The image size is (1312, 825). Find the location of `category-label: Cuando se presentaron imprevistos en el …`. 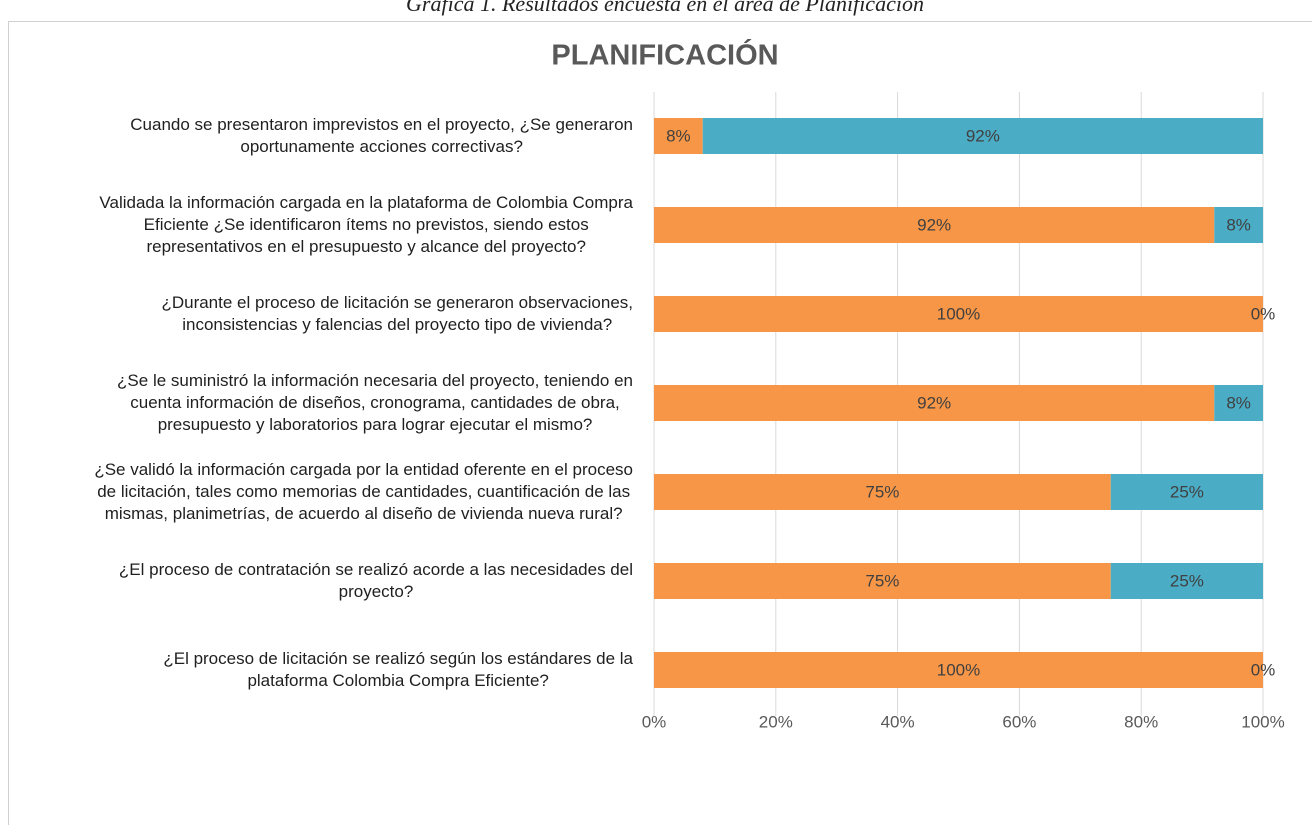

category-label: Cuando se presentaron imprevistos en el … is located at coordinates (381, 135).